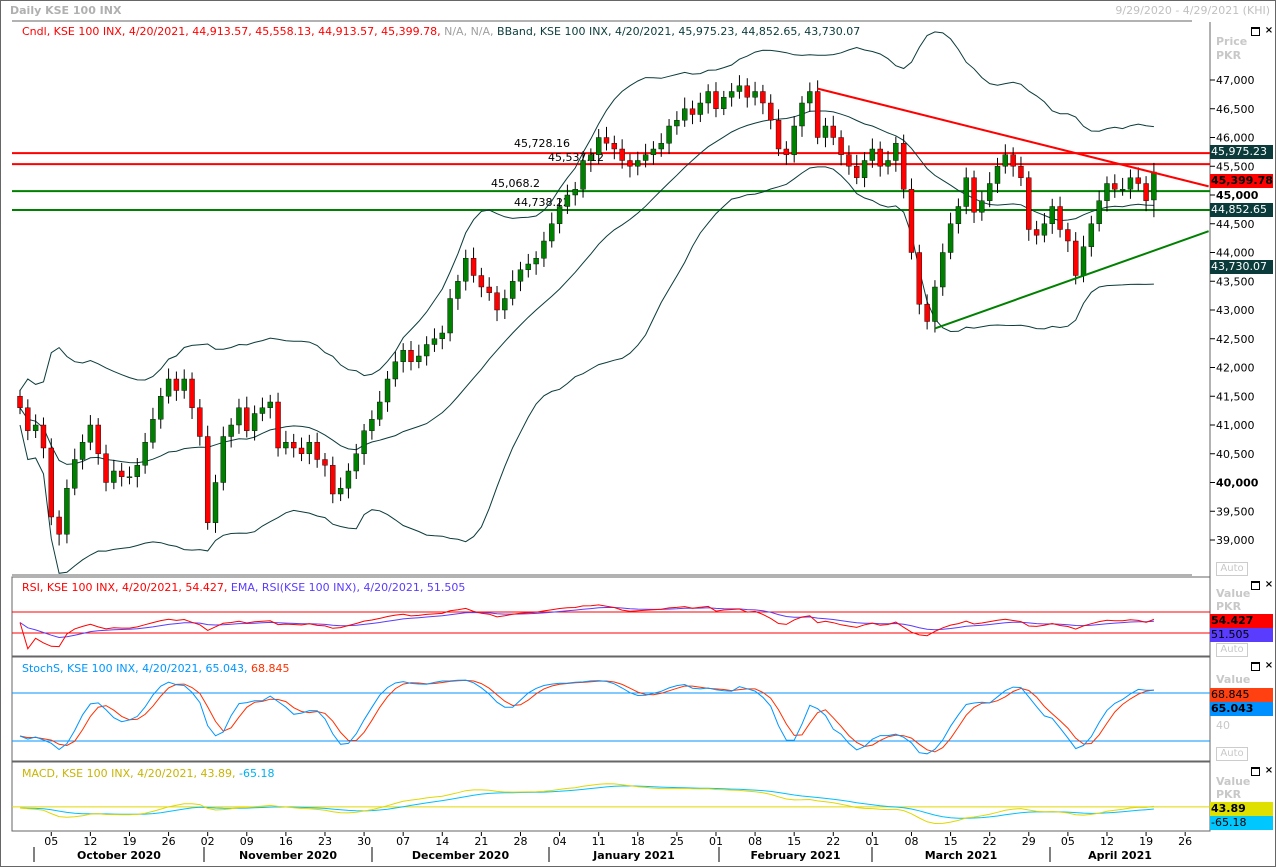  Describe the element at coordinates (1235, 511) in the screenshot. I see `price-tick-label: 39,500` at that location.